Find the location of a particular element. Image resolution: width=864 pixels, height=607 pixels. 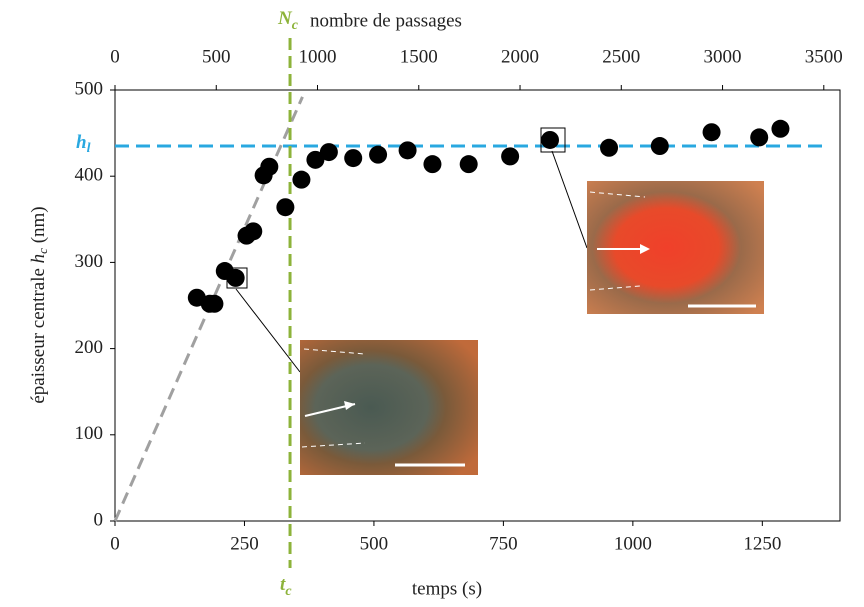

y-axis-label: épaisseur centrale hc (nm) is located at coordinates (39, 304).